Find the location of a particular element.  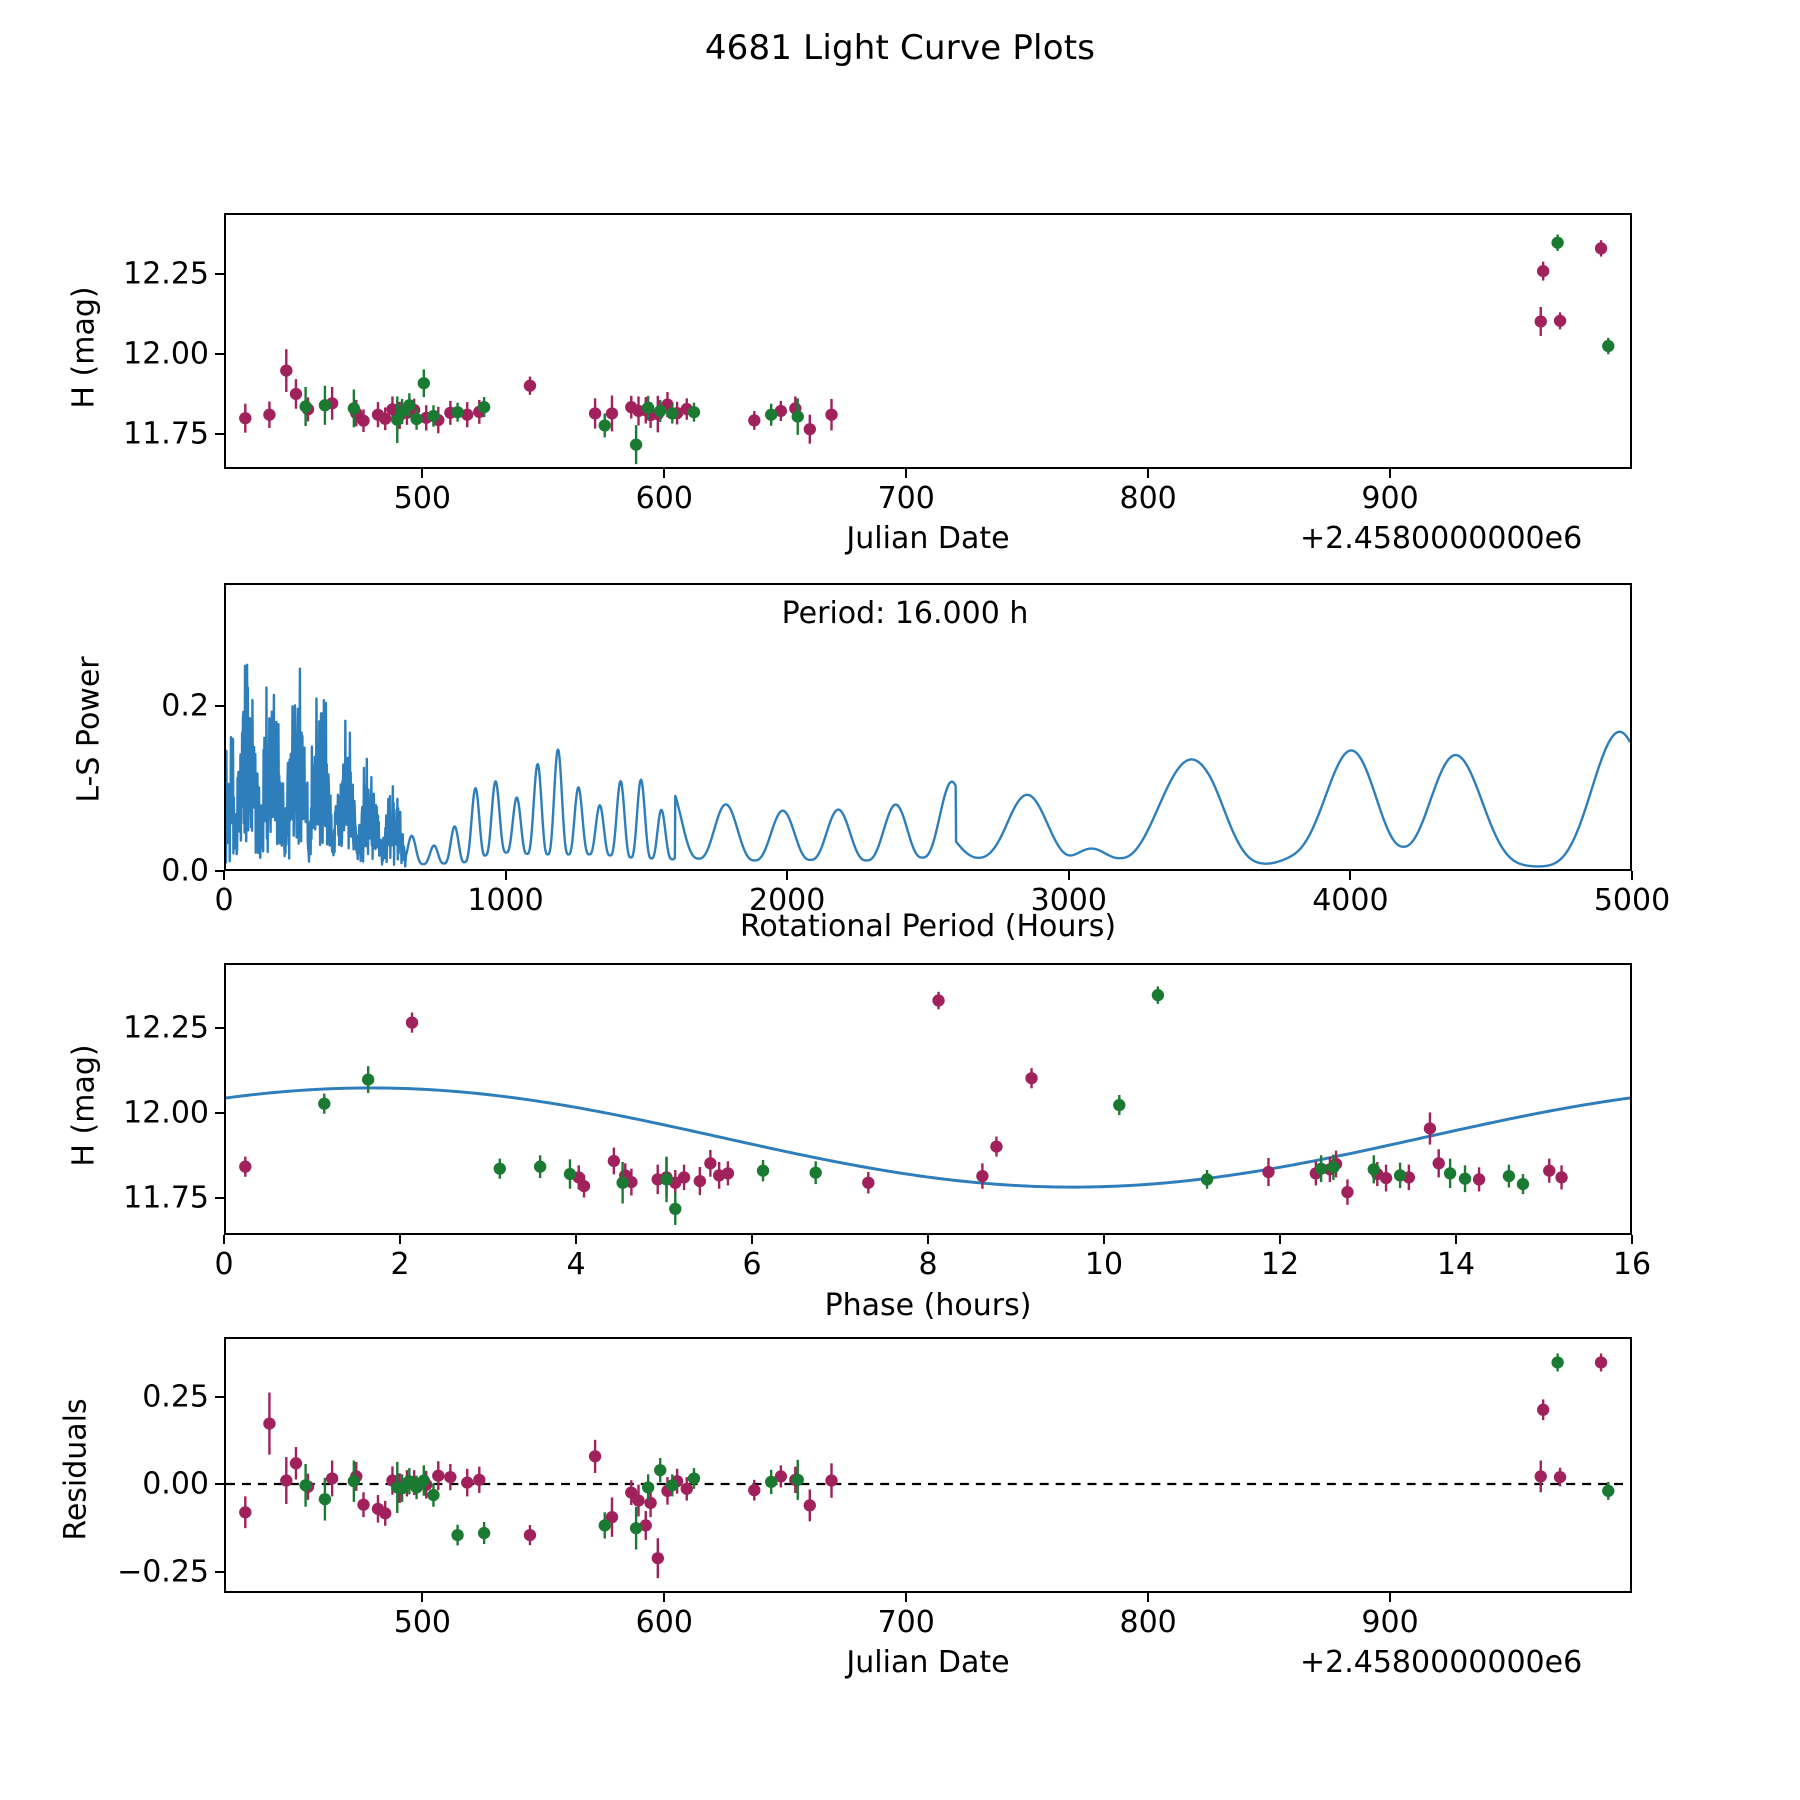

axis-label-x-lightcurve: Julian Date is located at coordinates (928, 538).